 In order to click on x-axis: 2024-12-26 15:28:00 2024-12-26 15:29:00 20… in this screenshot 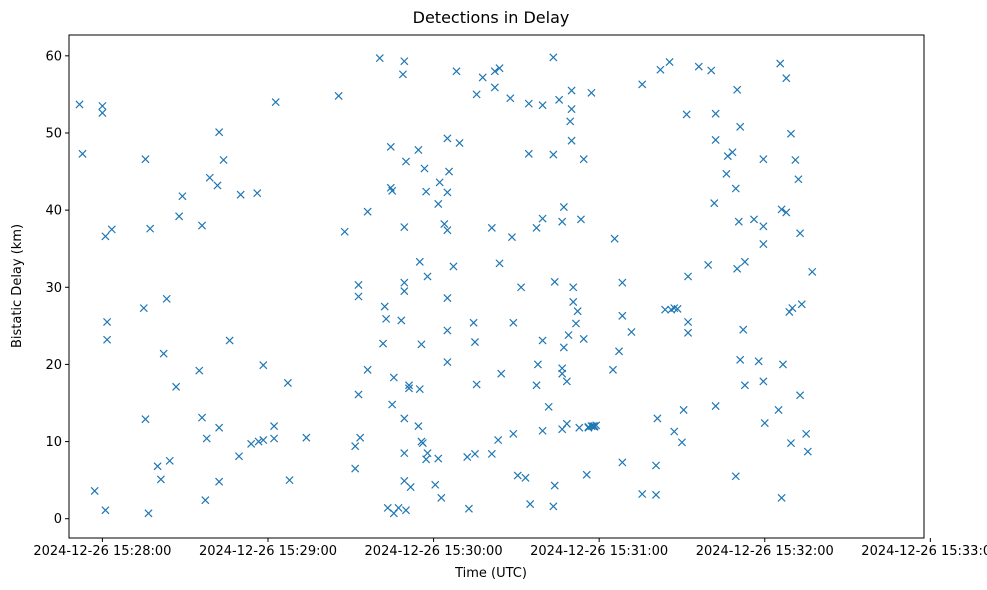, I will do `click(510, 548)`.